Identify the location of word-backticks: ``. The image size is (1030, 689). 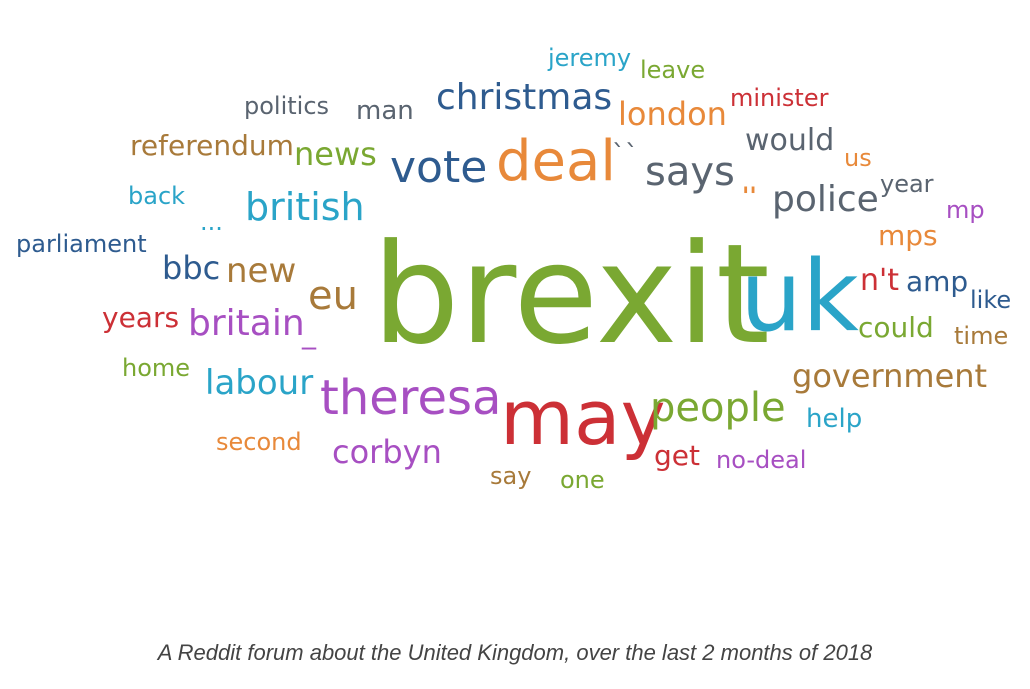
(625, 155).